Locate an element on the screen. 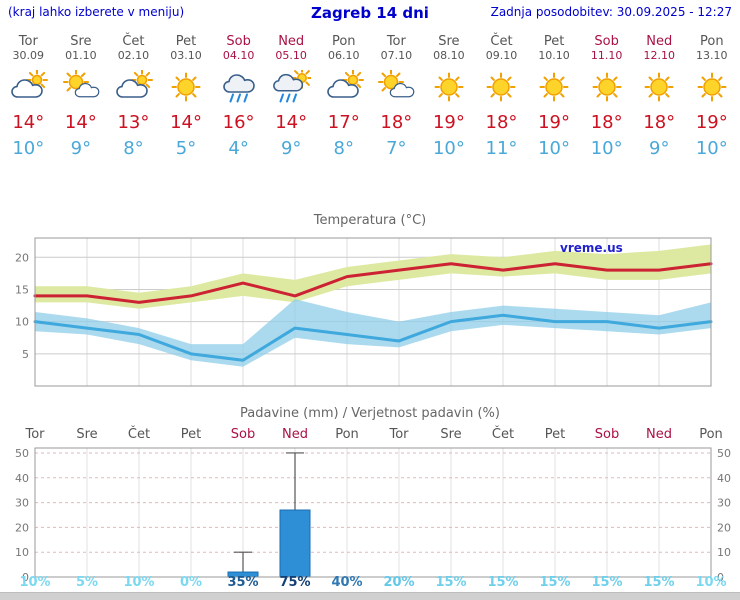  temp-y-tick: 20 is located at coordinates (22, 257).